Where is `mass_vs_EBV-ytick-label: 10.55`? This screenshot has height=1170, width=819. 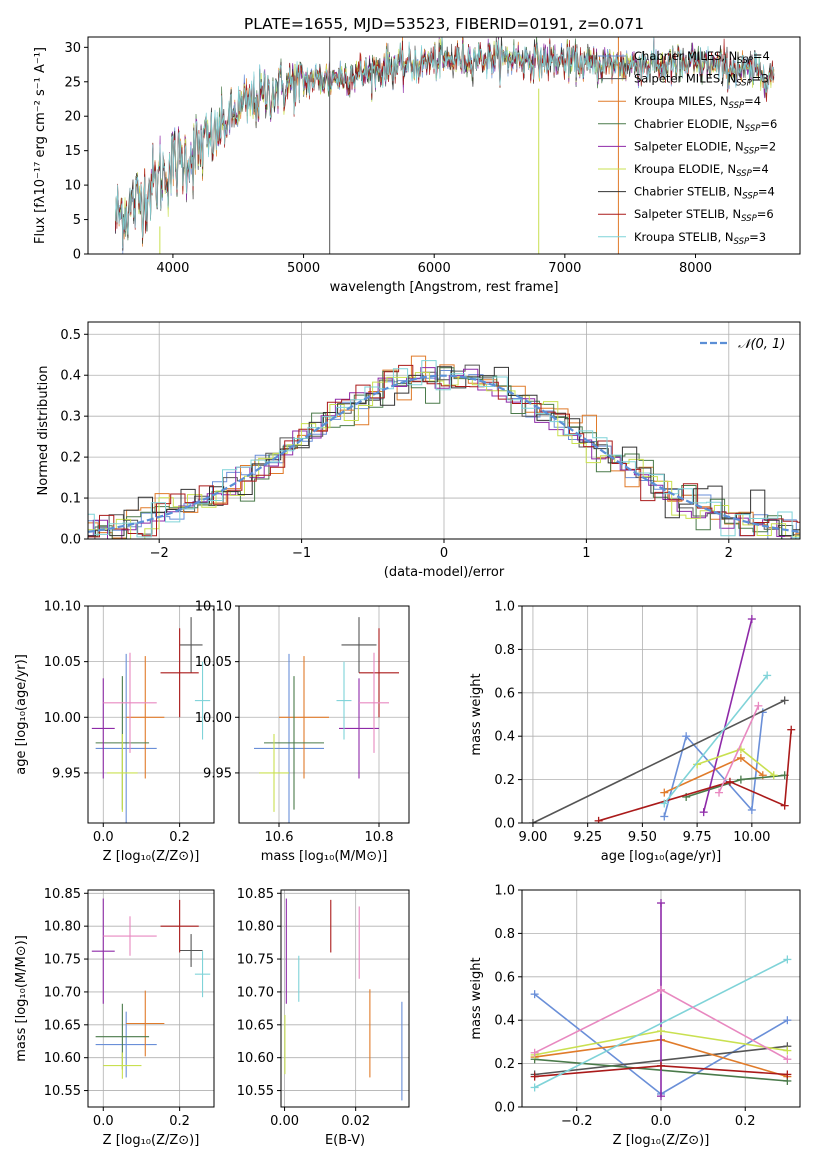
mass_vs_EBV-ytick-label: 10.55 is located at coordinates (255, 1091).